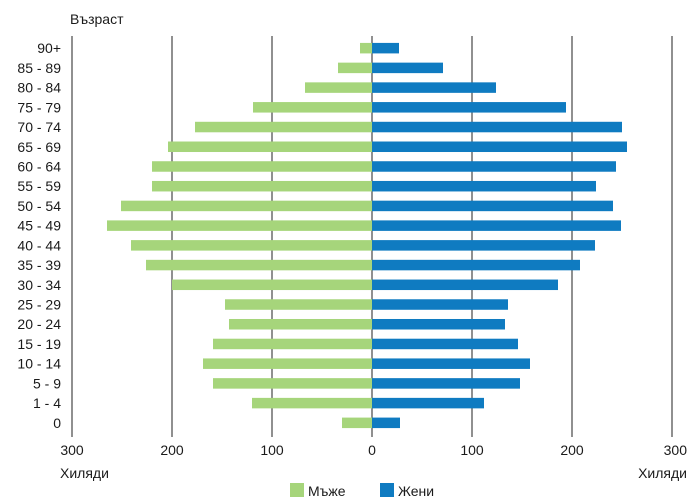  I want to click on age-group-label: 15 - 19, so click(39, 344).